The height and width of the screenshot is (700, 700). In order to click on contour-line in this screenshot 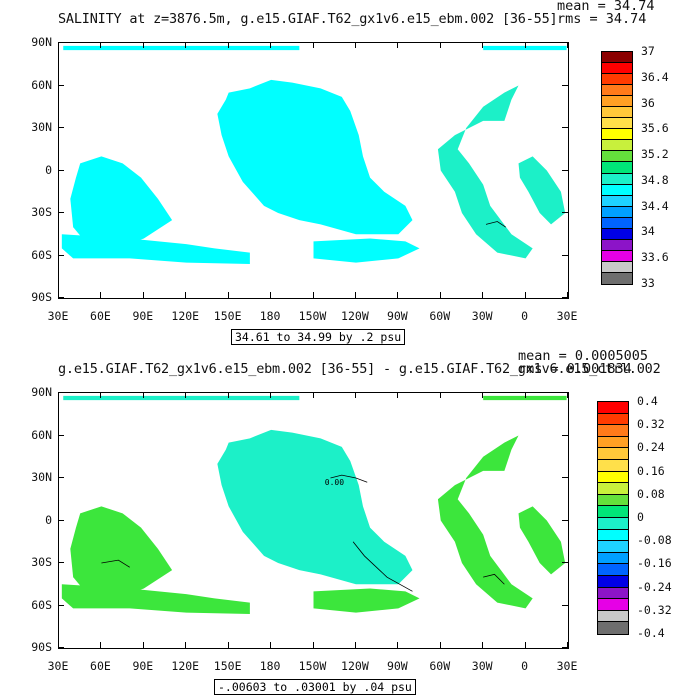, I will do `click(494, 579)`.